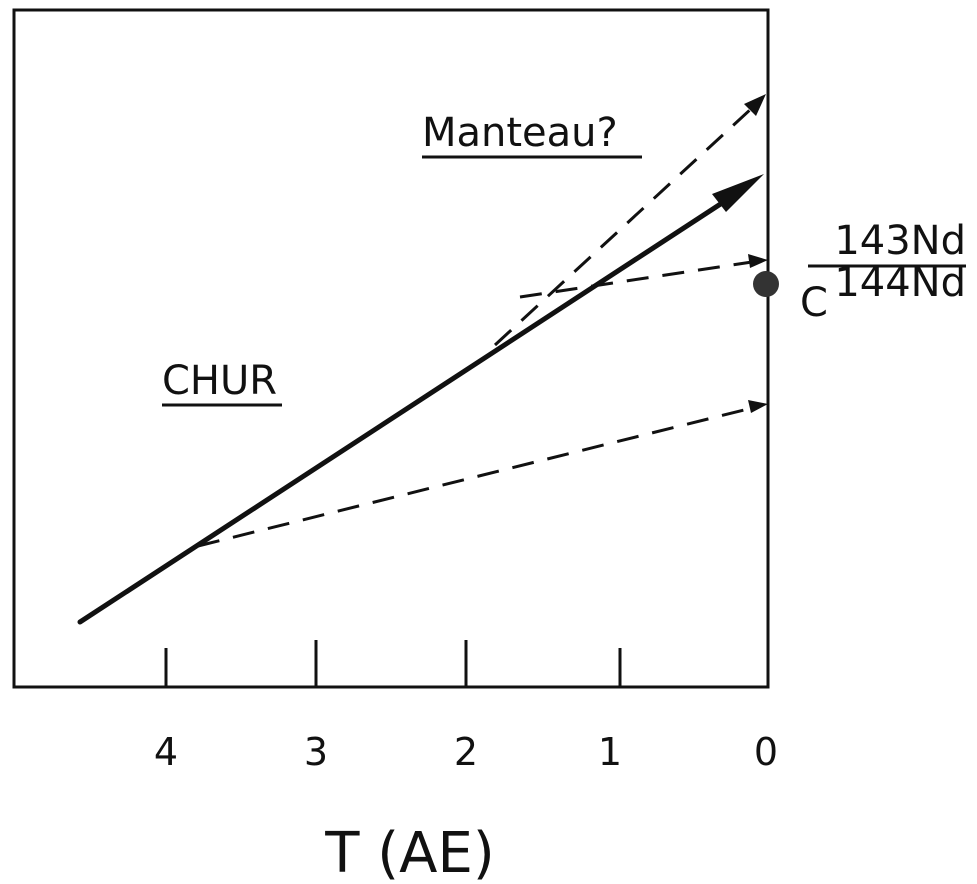 Image resolution: width=977 pixels, height=884 pixels. What do you see at coordinates (758, 406) in the screenshot?
I see `arrow-head-lower` at bounding box center [758, 406].